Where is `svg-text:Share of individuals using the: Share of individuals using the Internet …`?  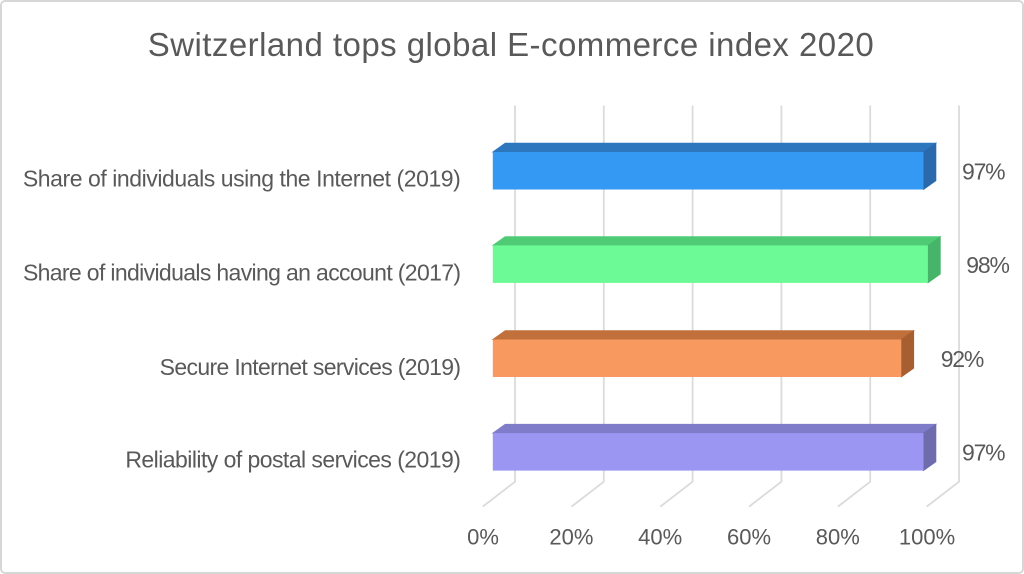 svg-text:Share of individuals using the: Share of individuals using the Internet … is located at coordinates (242, 179).